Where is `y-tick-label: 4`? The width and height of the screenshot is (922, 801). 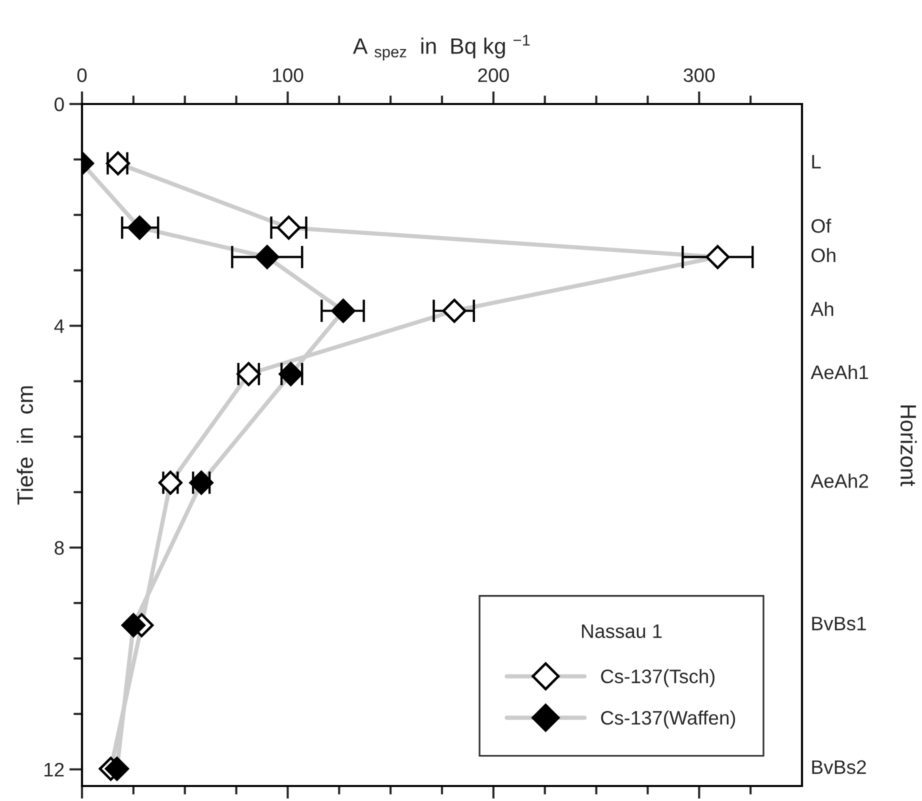
y-tick-label: 4 is located at coordinates (59, 326).